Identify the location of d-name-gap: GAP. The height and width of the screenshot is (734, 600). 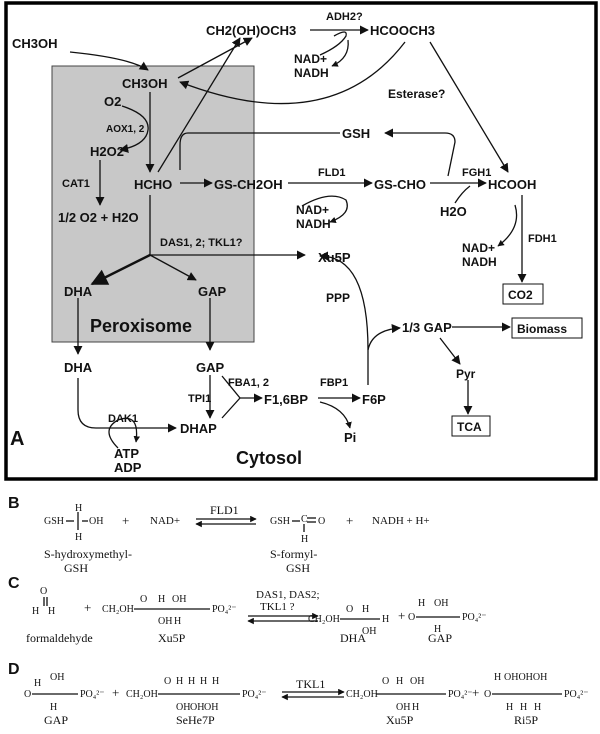
(56, 720).